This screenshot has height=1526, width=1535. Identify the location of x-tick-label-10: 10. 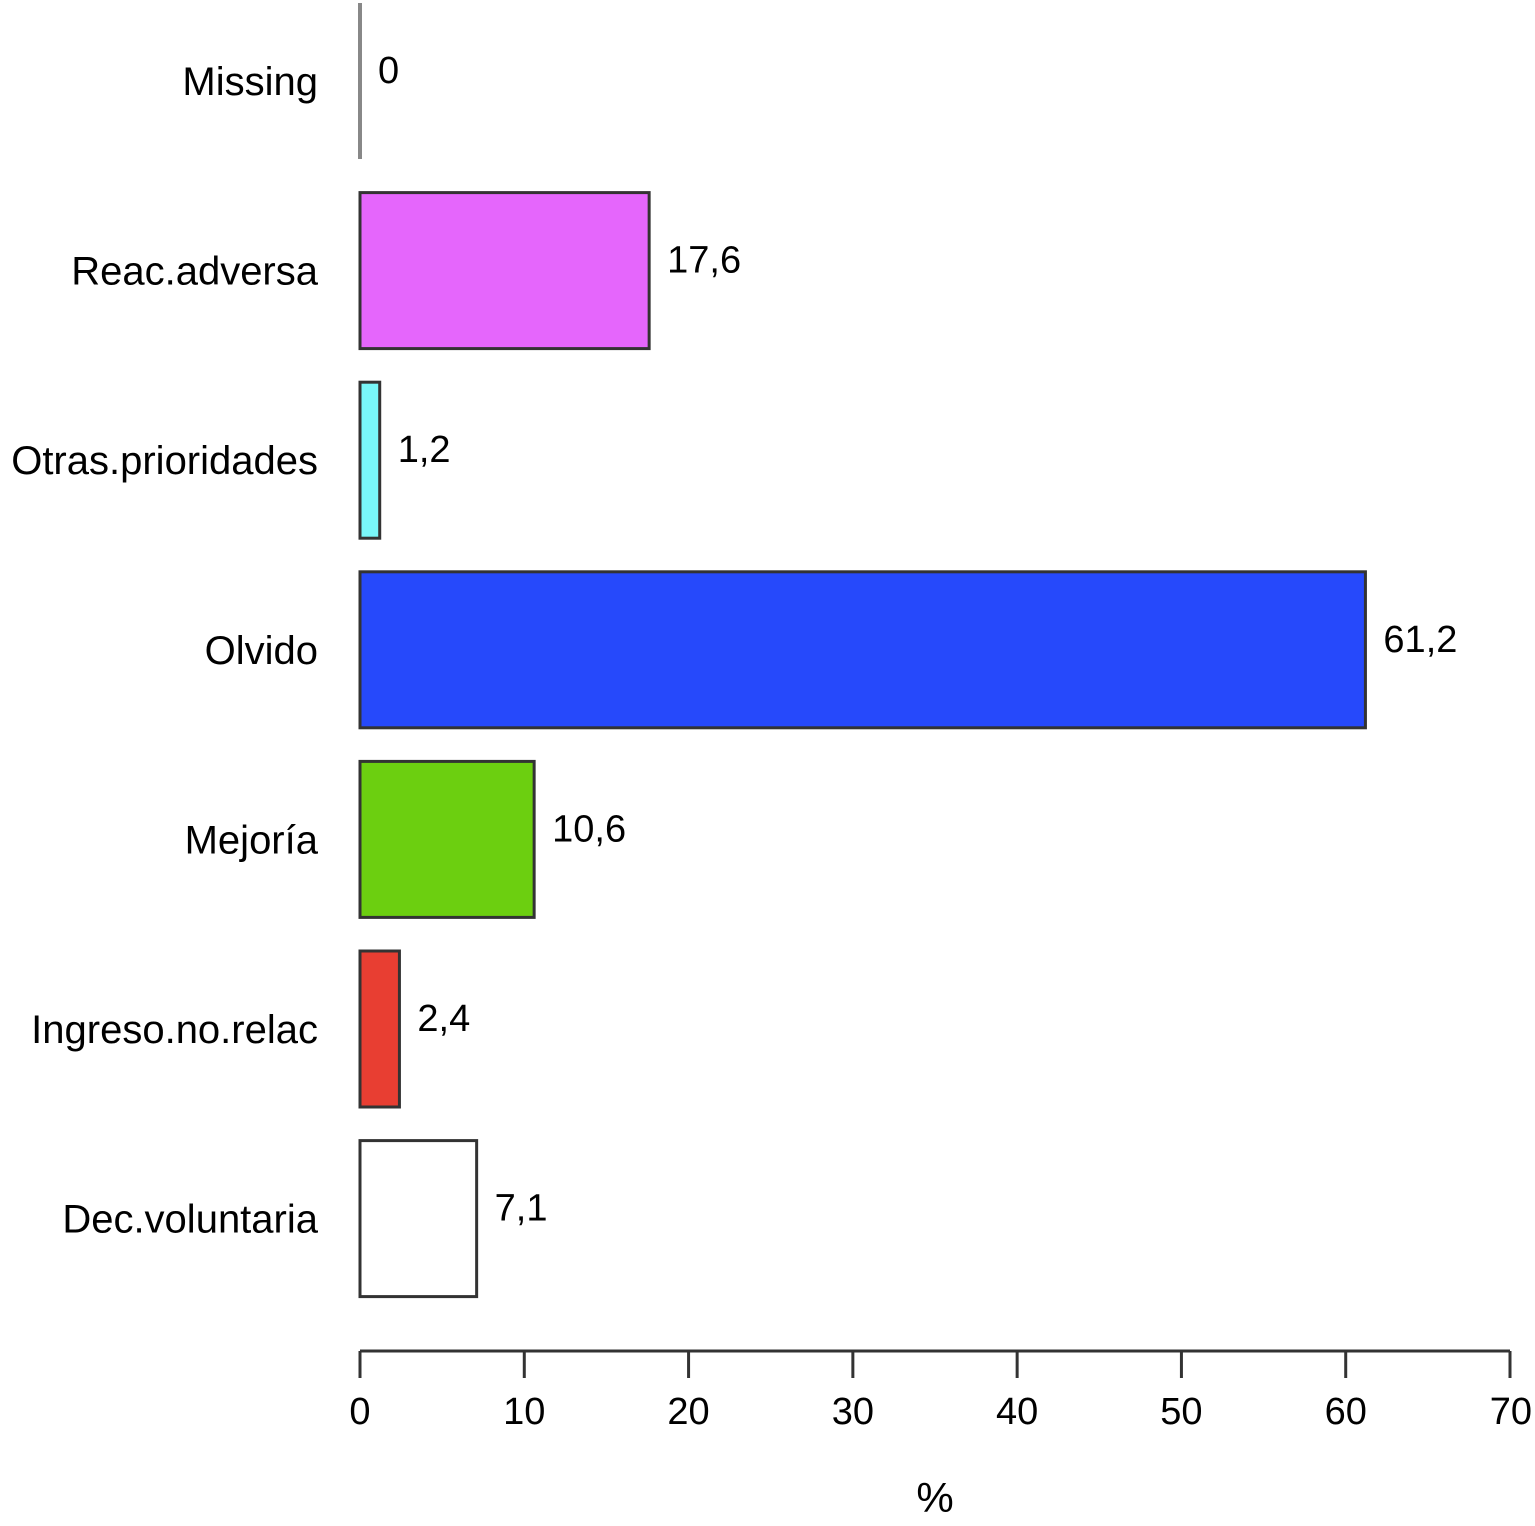
(524, 1412).